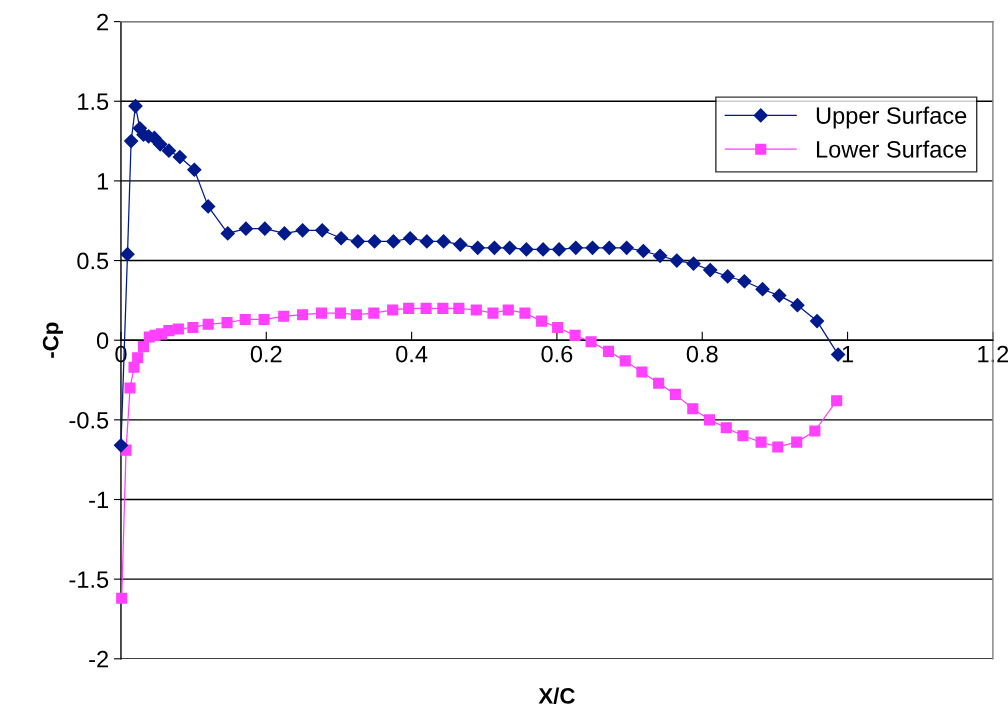  Describe the element at coordinates (98, 500) in the screenshot. I see `y-tick-label: -1` at that location.